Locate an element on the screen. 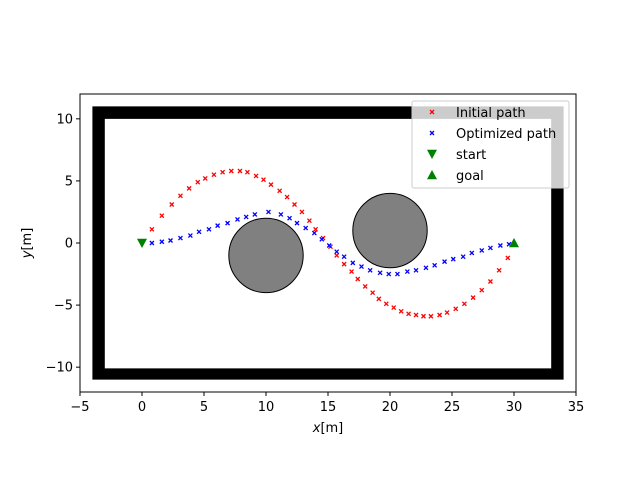  x-axis-label: x[m] is located at coordinates (328, 428).